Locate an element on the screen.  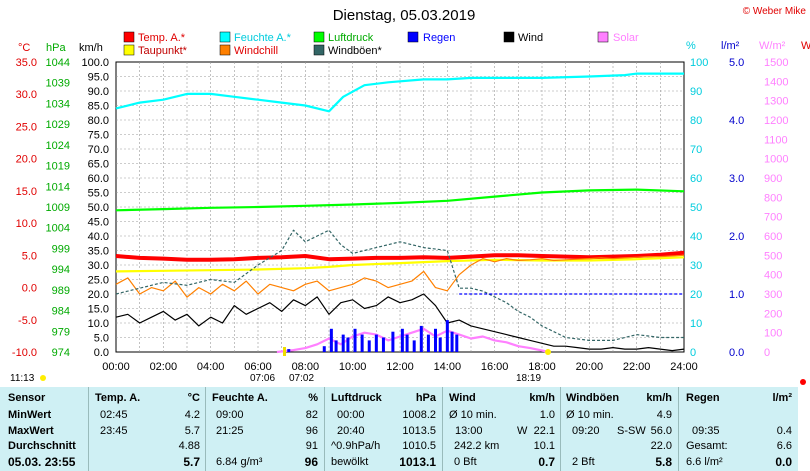
min-gusts-value: 4.9 is located at coordinates (664, 415).